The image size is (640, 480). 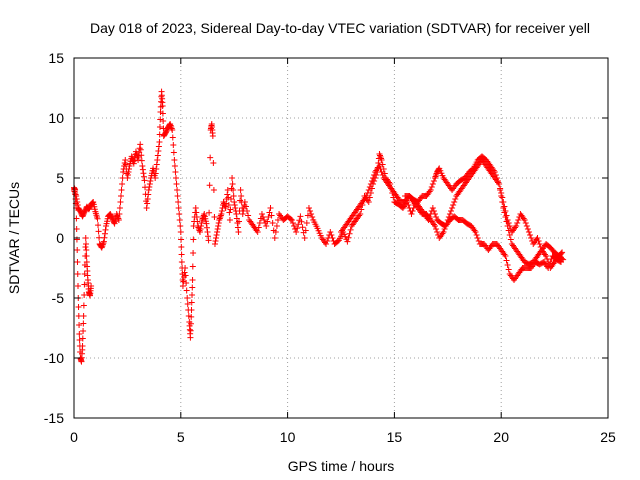 I want to click on series-trace-a, so click(x=83, y=274).